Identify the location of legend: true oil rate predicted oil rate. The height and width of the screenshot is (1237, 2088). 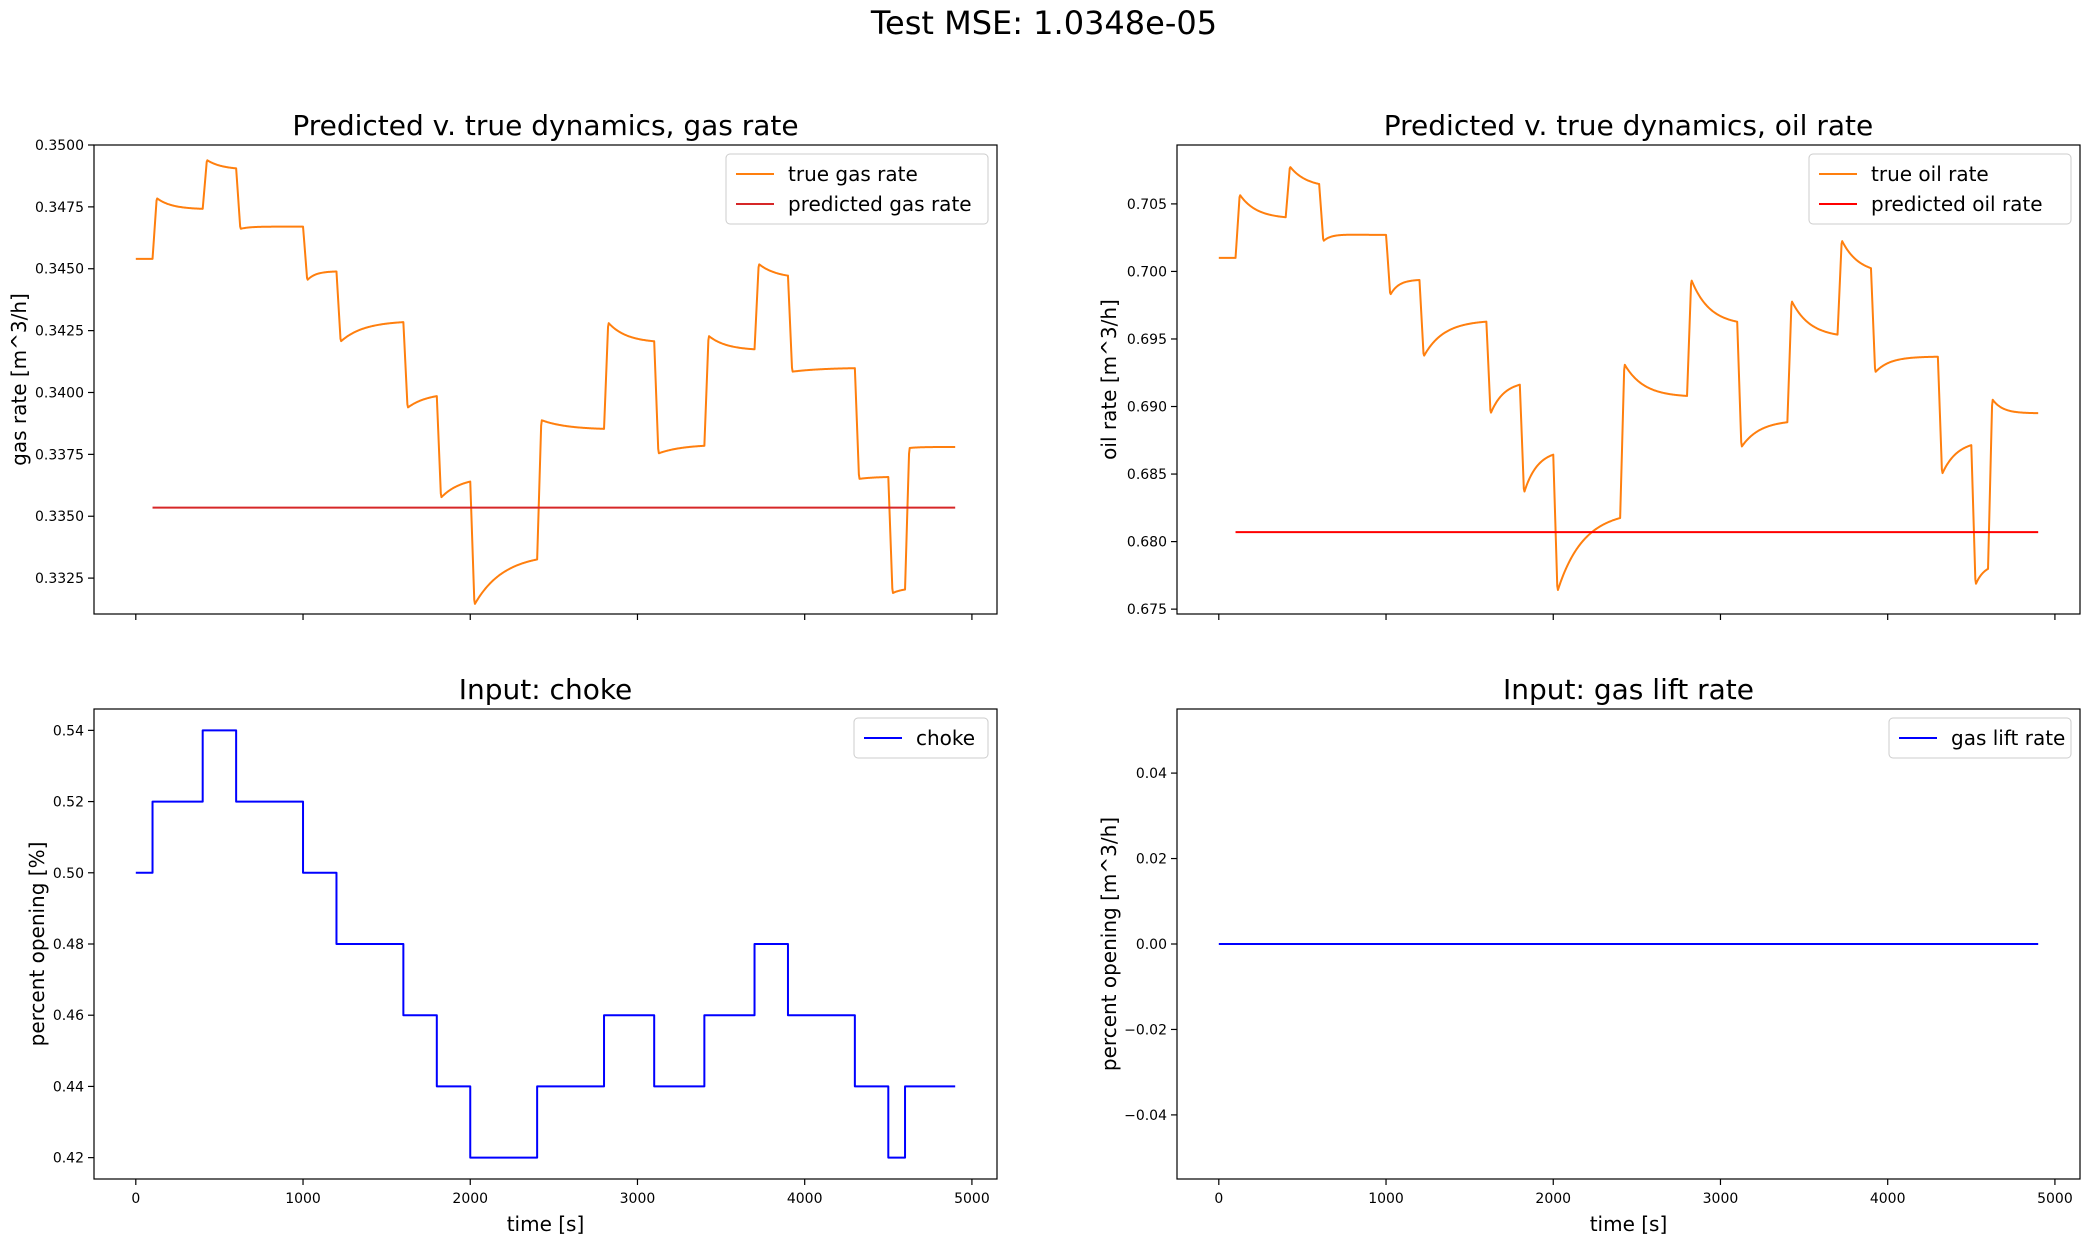
(1940, 189).